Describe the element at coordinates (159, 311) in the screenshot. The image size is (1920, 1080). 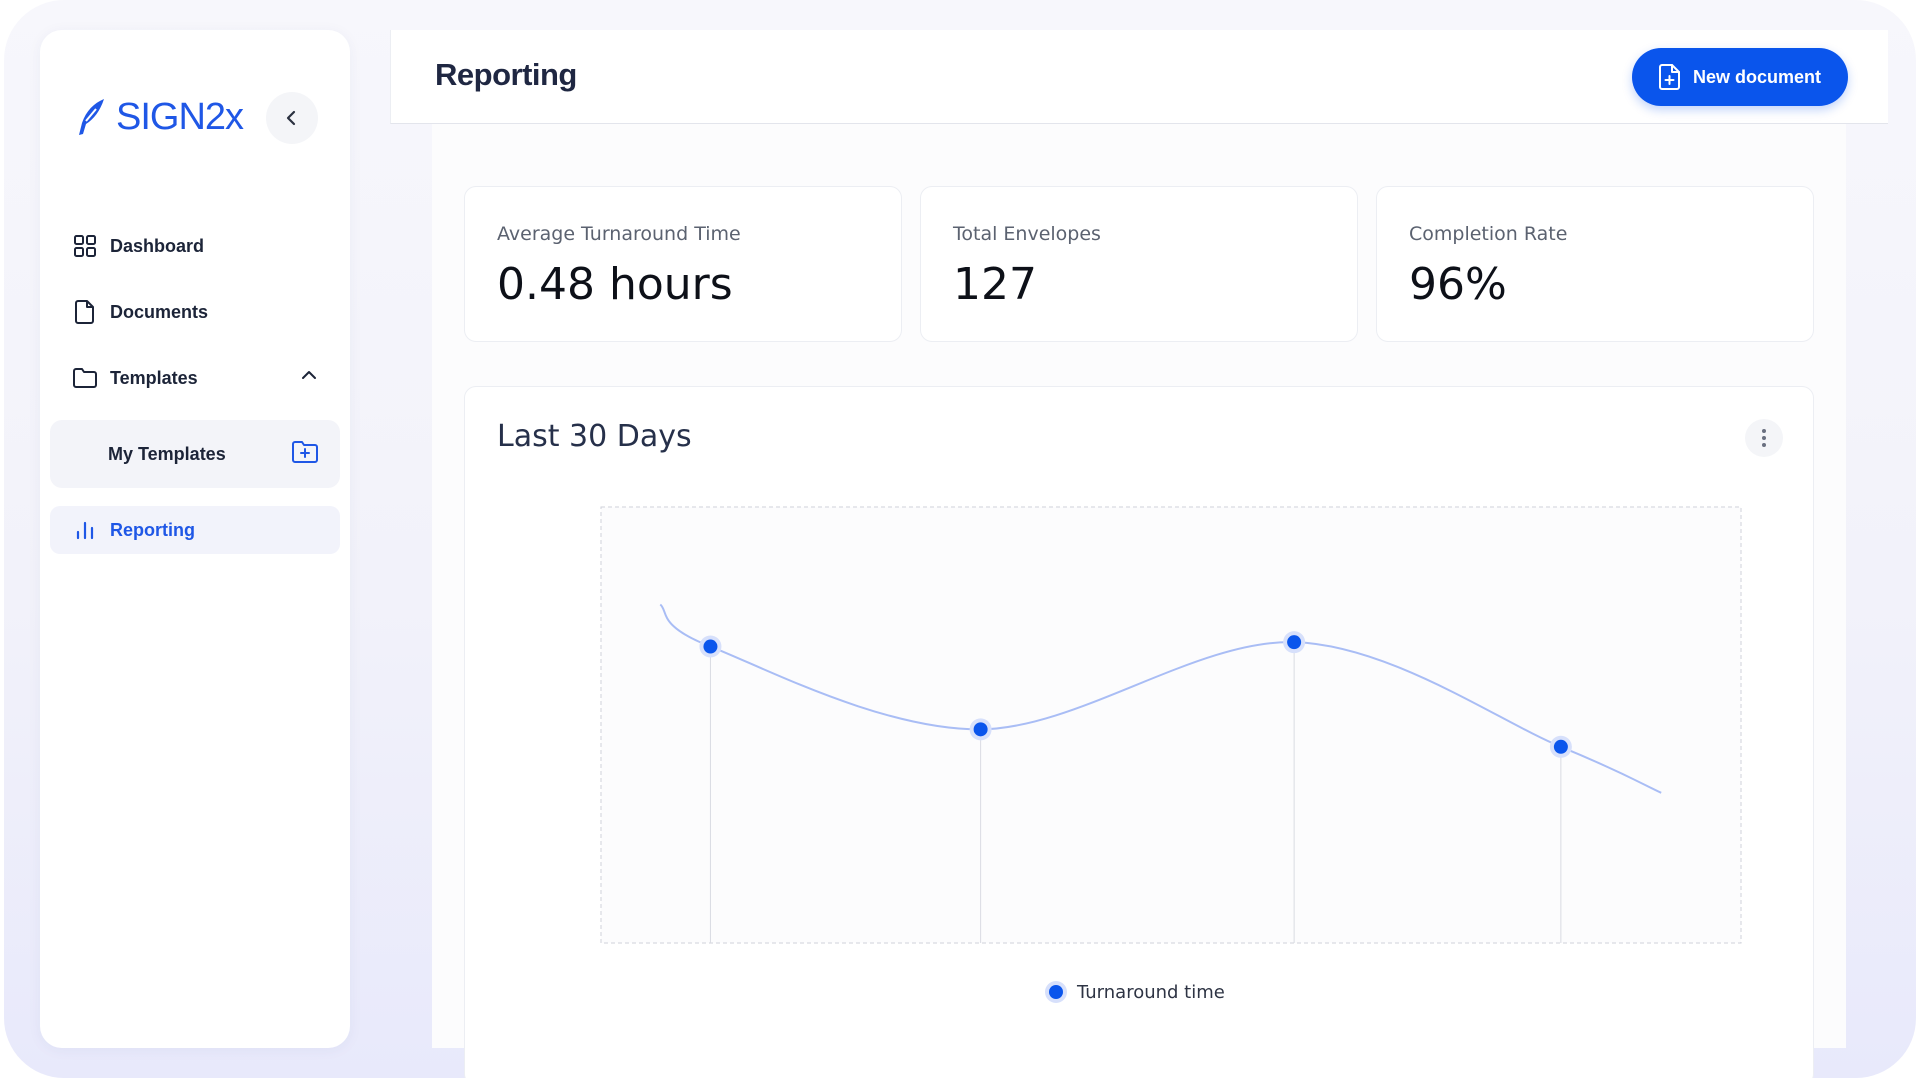
I see `sidebar-item-label: Documents` at that location.